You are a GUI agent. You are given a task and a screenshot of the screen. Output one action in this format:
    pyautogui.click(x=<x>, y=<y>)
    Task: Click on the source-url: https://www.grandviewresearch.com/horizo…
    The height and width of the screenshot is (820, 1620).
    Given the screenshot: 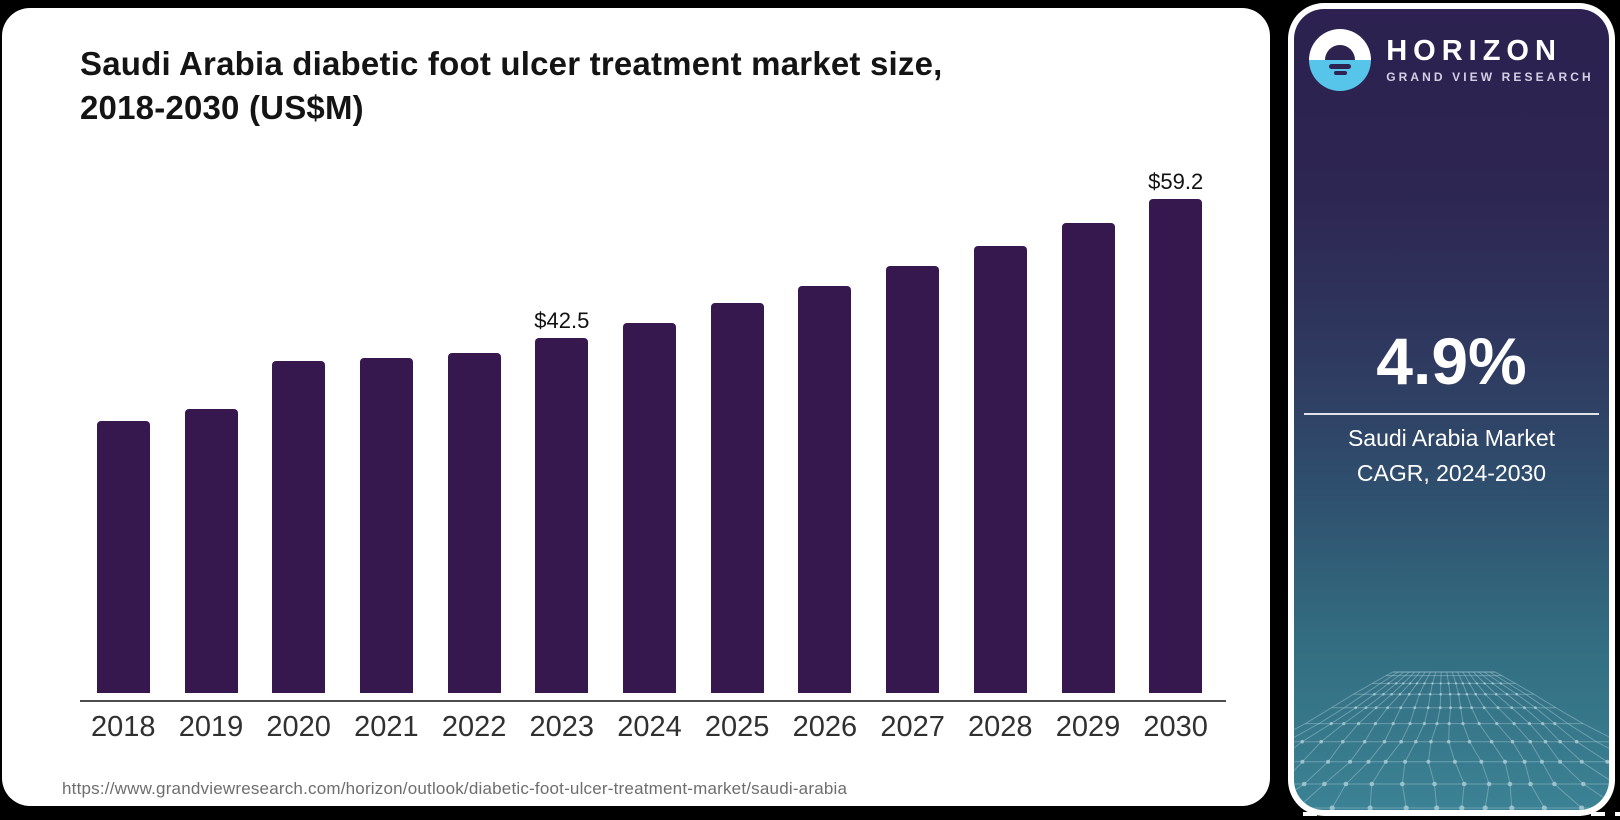 What is the action you would take?
    pyautogui.click(x=455, y=788)
    